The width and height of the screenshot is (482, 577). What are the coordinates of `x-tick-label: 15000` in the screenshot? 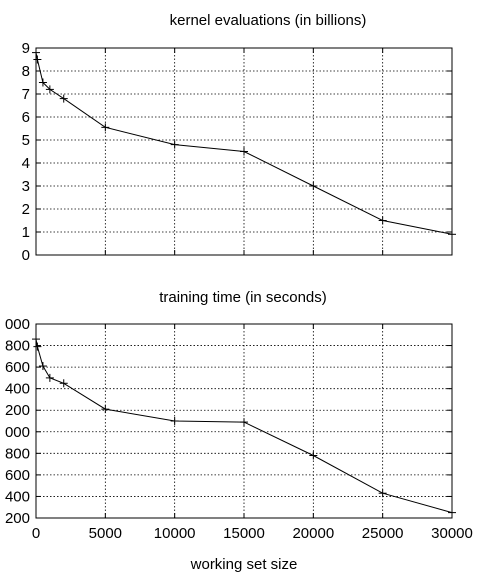 It's located at (244, 533).